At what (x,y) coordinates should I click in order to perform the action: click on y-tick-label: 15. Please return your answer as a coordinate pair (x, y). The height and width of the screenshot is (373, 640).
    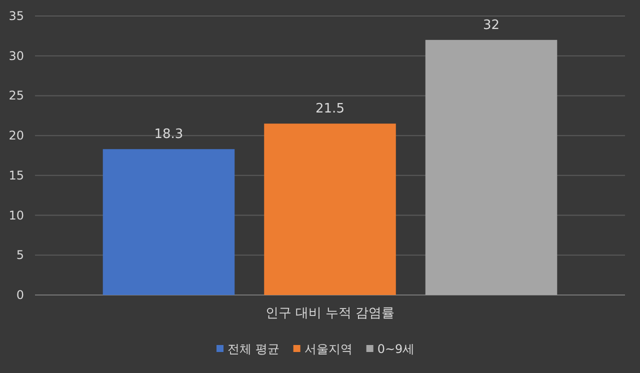
    Looking at the image, I should click on (16, 175).